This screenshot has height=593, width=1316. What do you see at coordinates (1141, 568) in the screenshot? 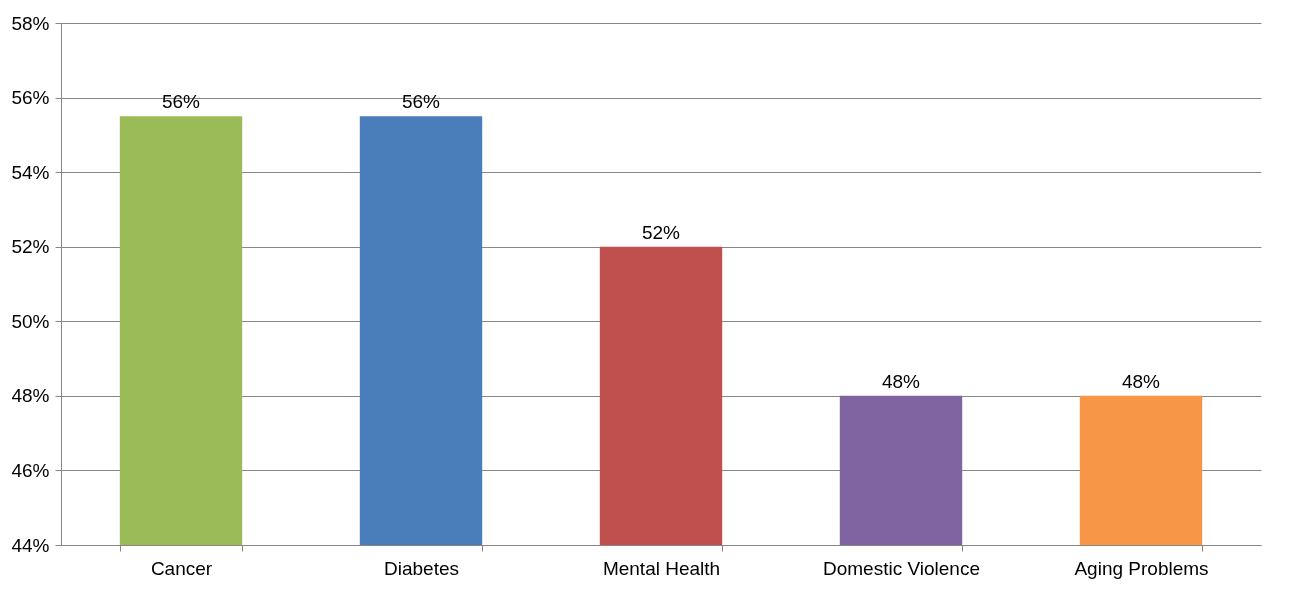
I see `x-tick-label: Aging Problems` at bounding box center [1141, 568].